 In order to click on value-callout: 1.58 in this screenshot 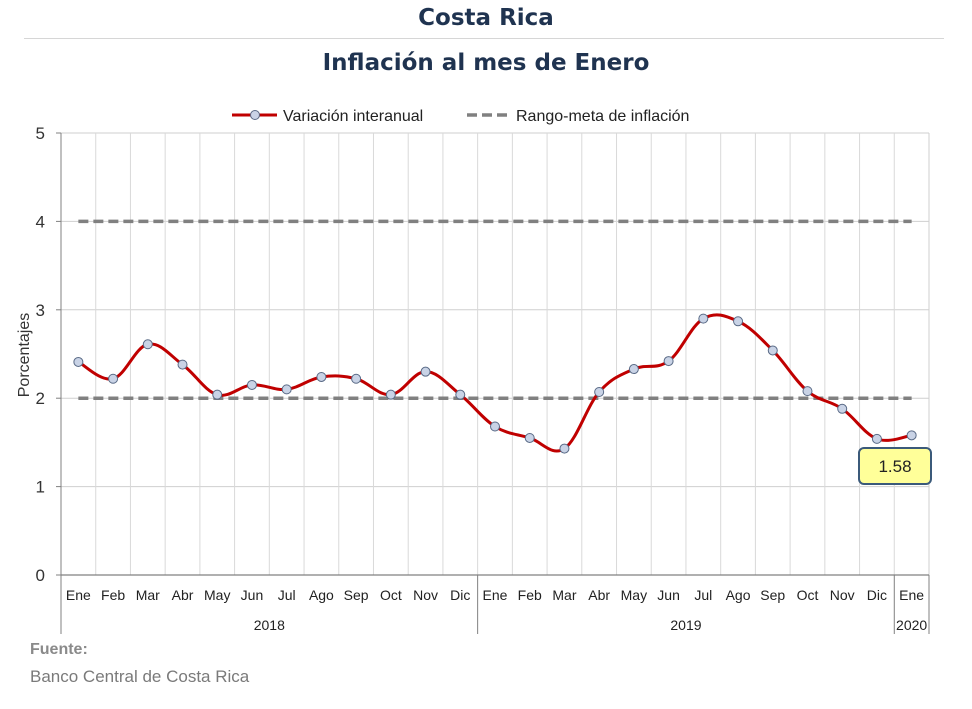, I will do `click(895, 466)`.